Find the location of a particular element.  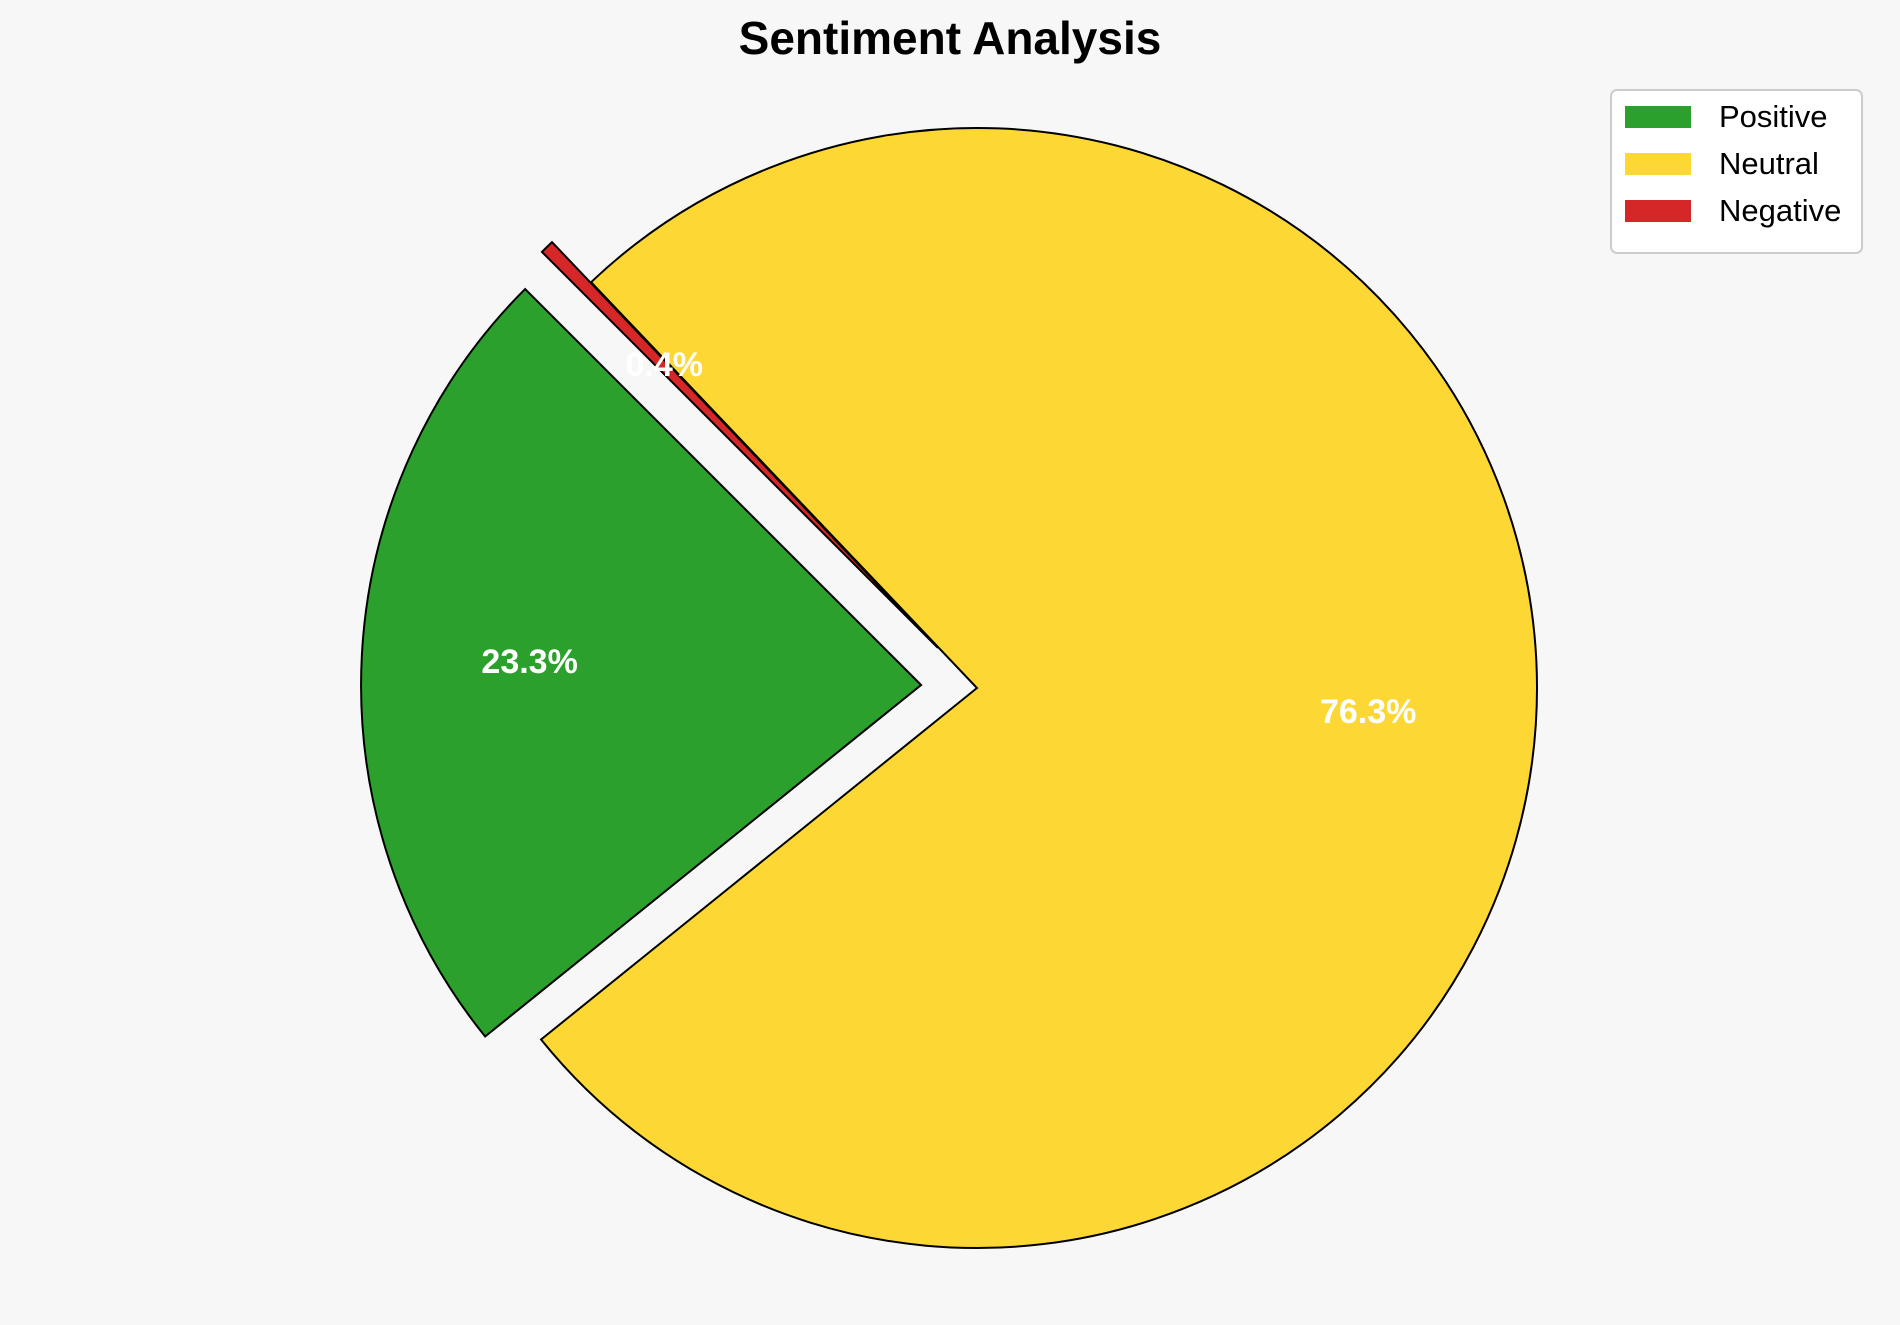

pie-slice-labels: 23.3% 76.3% 0.4% is located at coordinates (948, 538).